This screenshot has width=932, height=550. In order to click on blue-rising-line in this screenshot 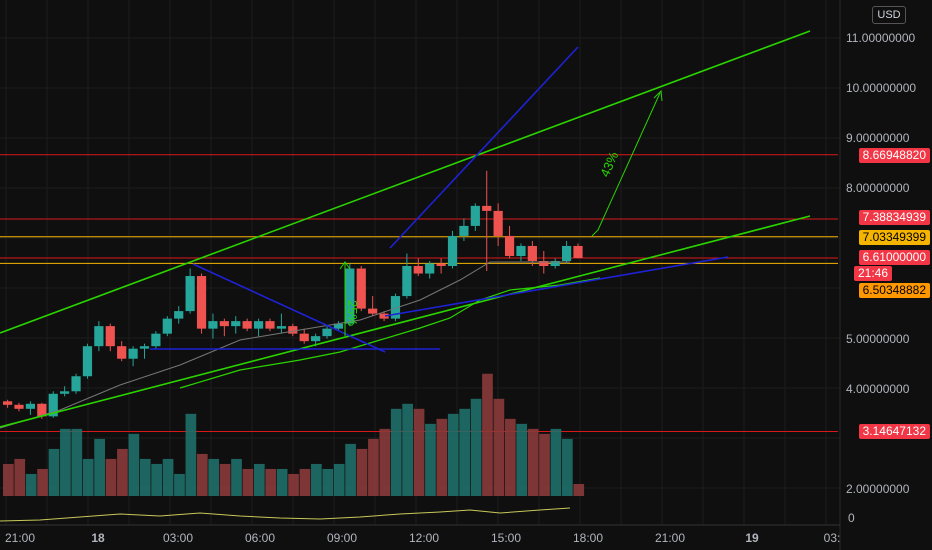, I will do `click(484, 147)`.